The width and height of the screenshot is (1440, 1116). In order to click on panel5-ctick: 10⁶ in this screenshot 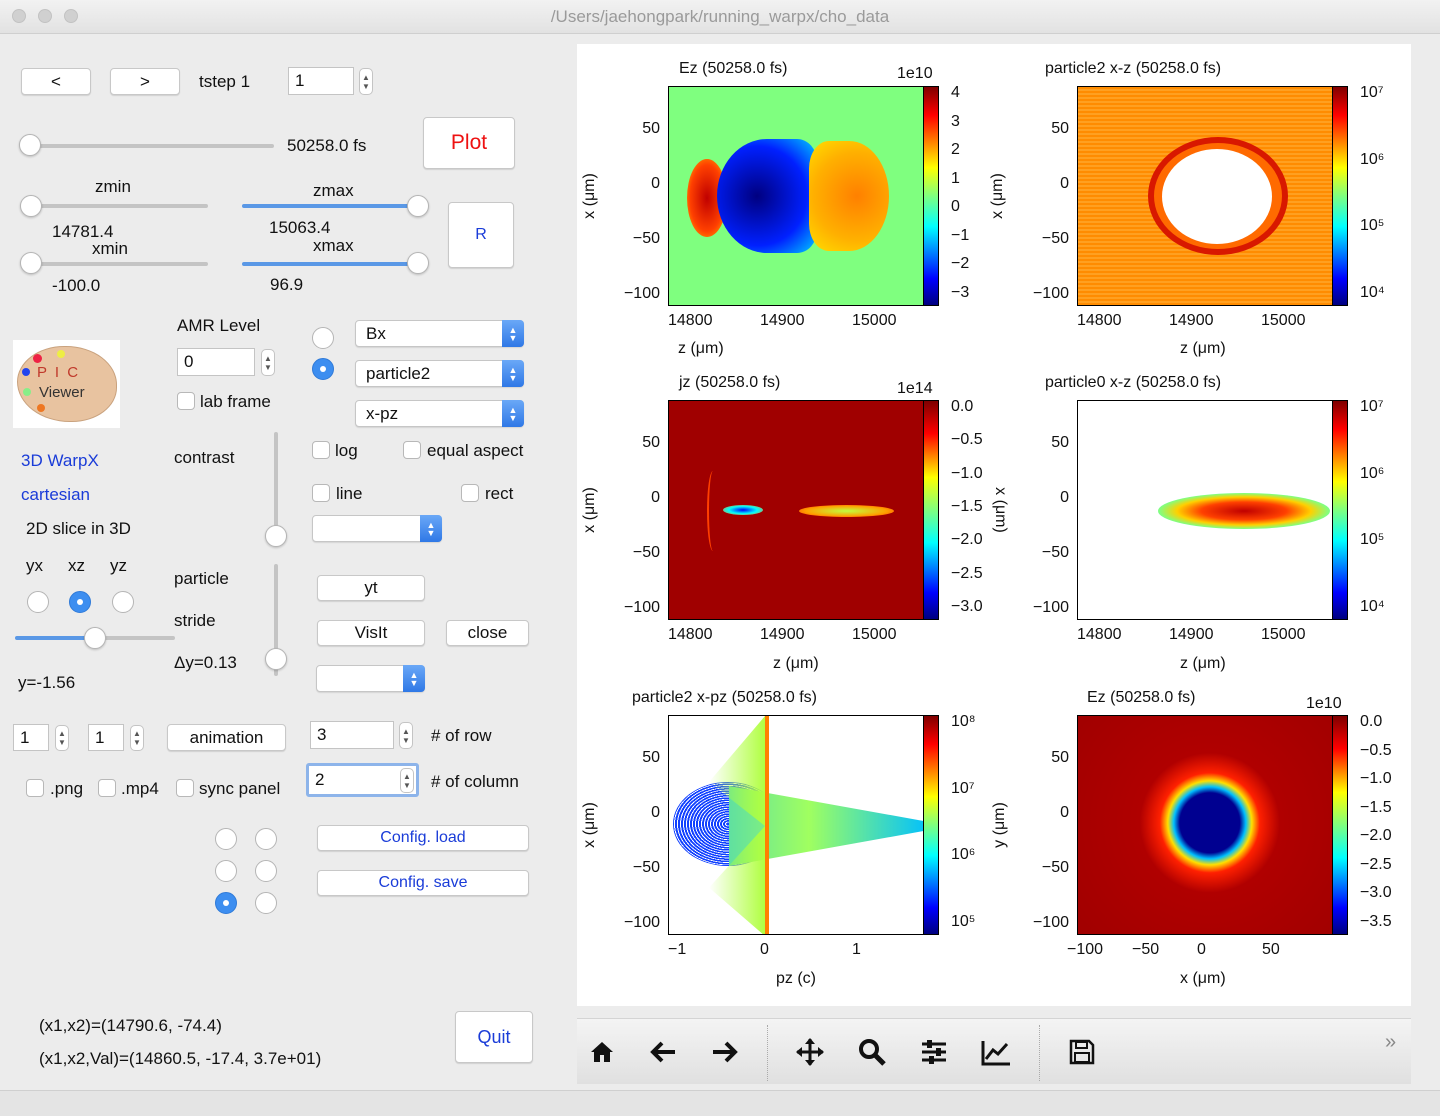, I will do `click(963, 855)`.